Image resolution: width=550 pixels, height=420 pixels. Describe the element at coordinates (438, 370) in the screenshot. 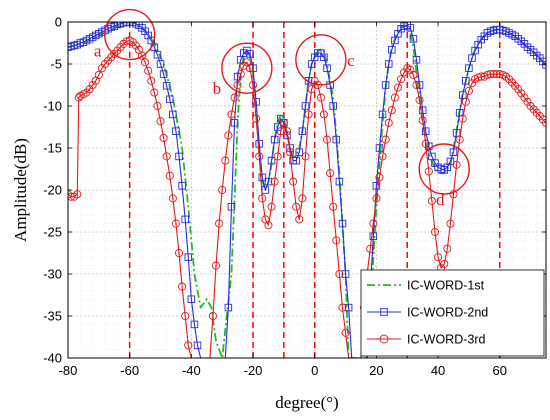

I see `x-tick-label: 40` at that location.